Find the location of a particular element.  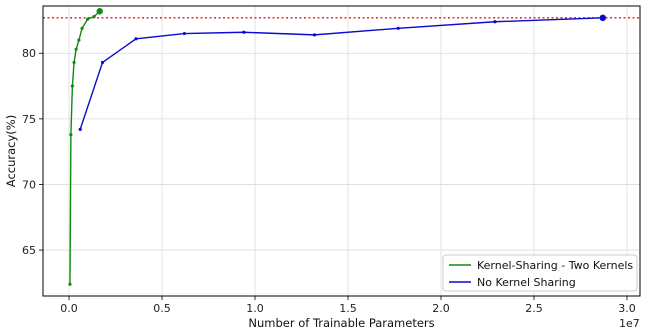

x-tick-label: 1.5 is located at coordinates (348, 308).